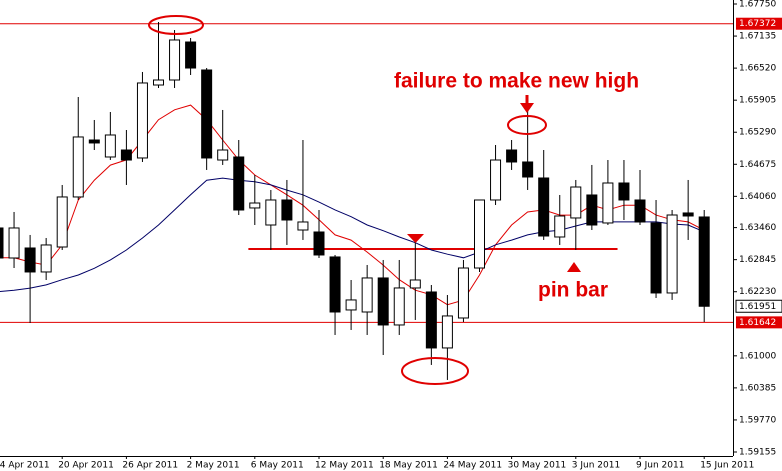 Image resolution: width=782 pixels, height=471 pixels. Describe the element at coordinates (344, 466) in the screenshot. I see `x-tick-label: 12 May 2011` at that location.